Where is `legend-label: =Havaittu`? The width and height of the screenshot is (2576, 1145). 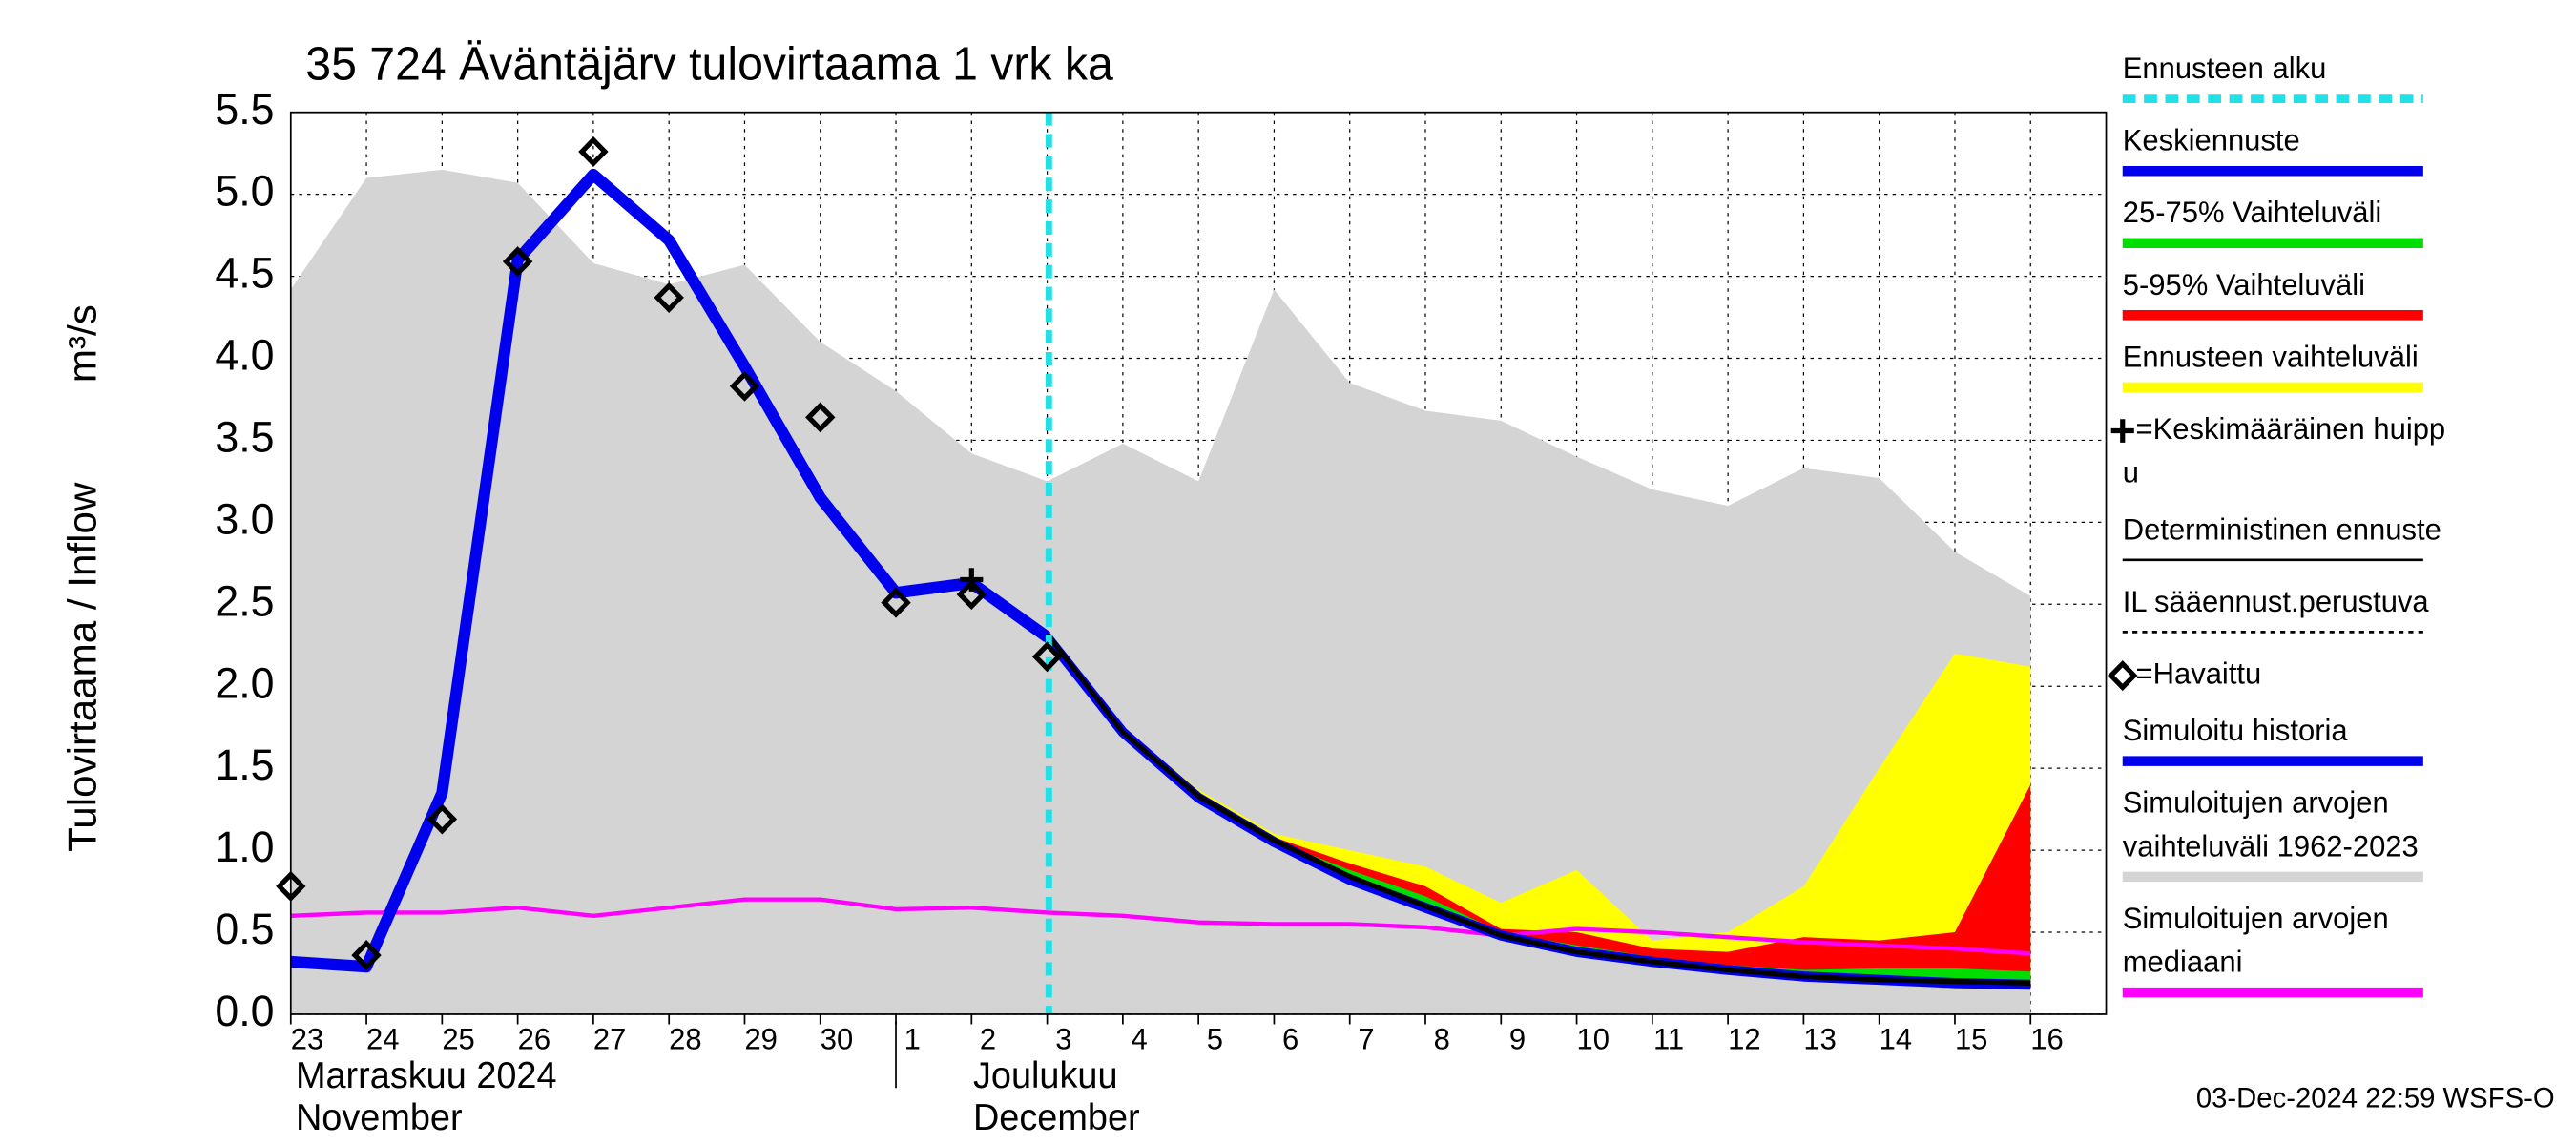
legend-label: =Havaittu is located at coordinates (2199, 673).